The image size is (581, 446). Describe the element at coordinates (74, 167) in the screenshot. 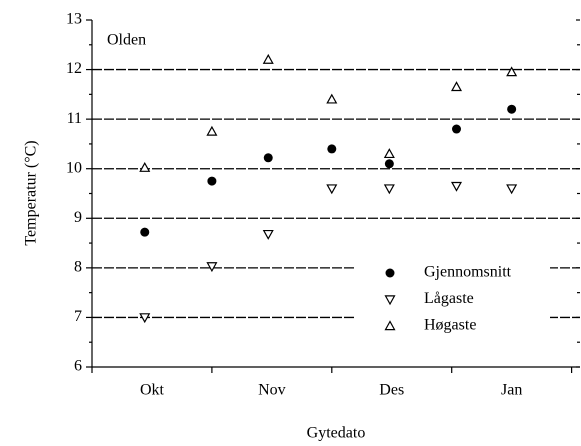

I see `y-tick-label: 10` at that location.